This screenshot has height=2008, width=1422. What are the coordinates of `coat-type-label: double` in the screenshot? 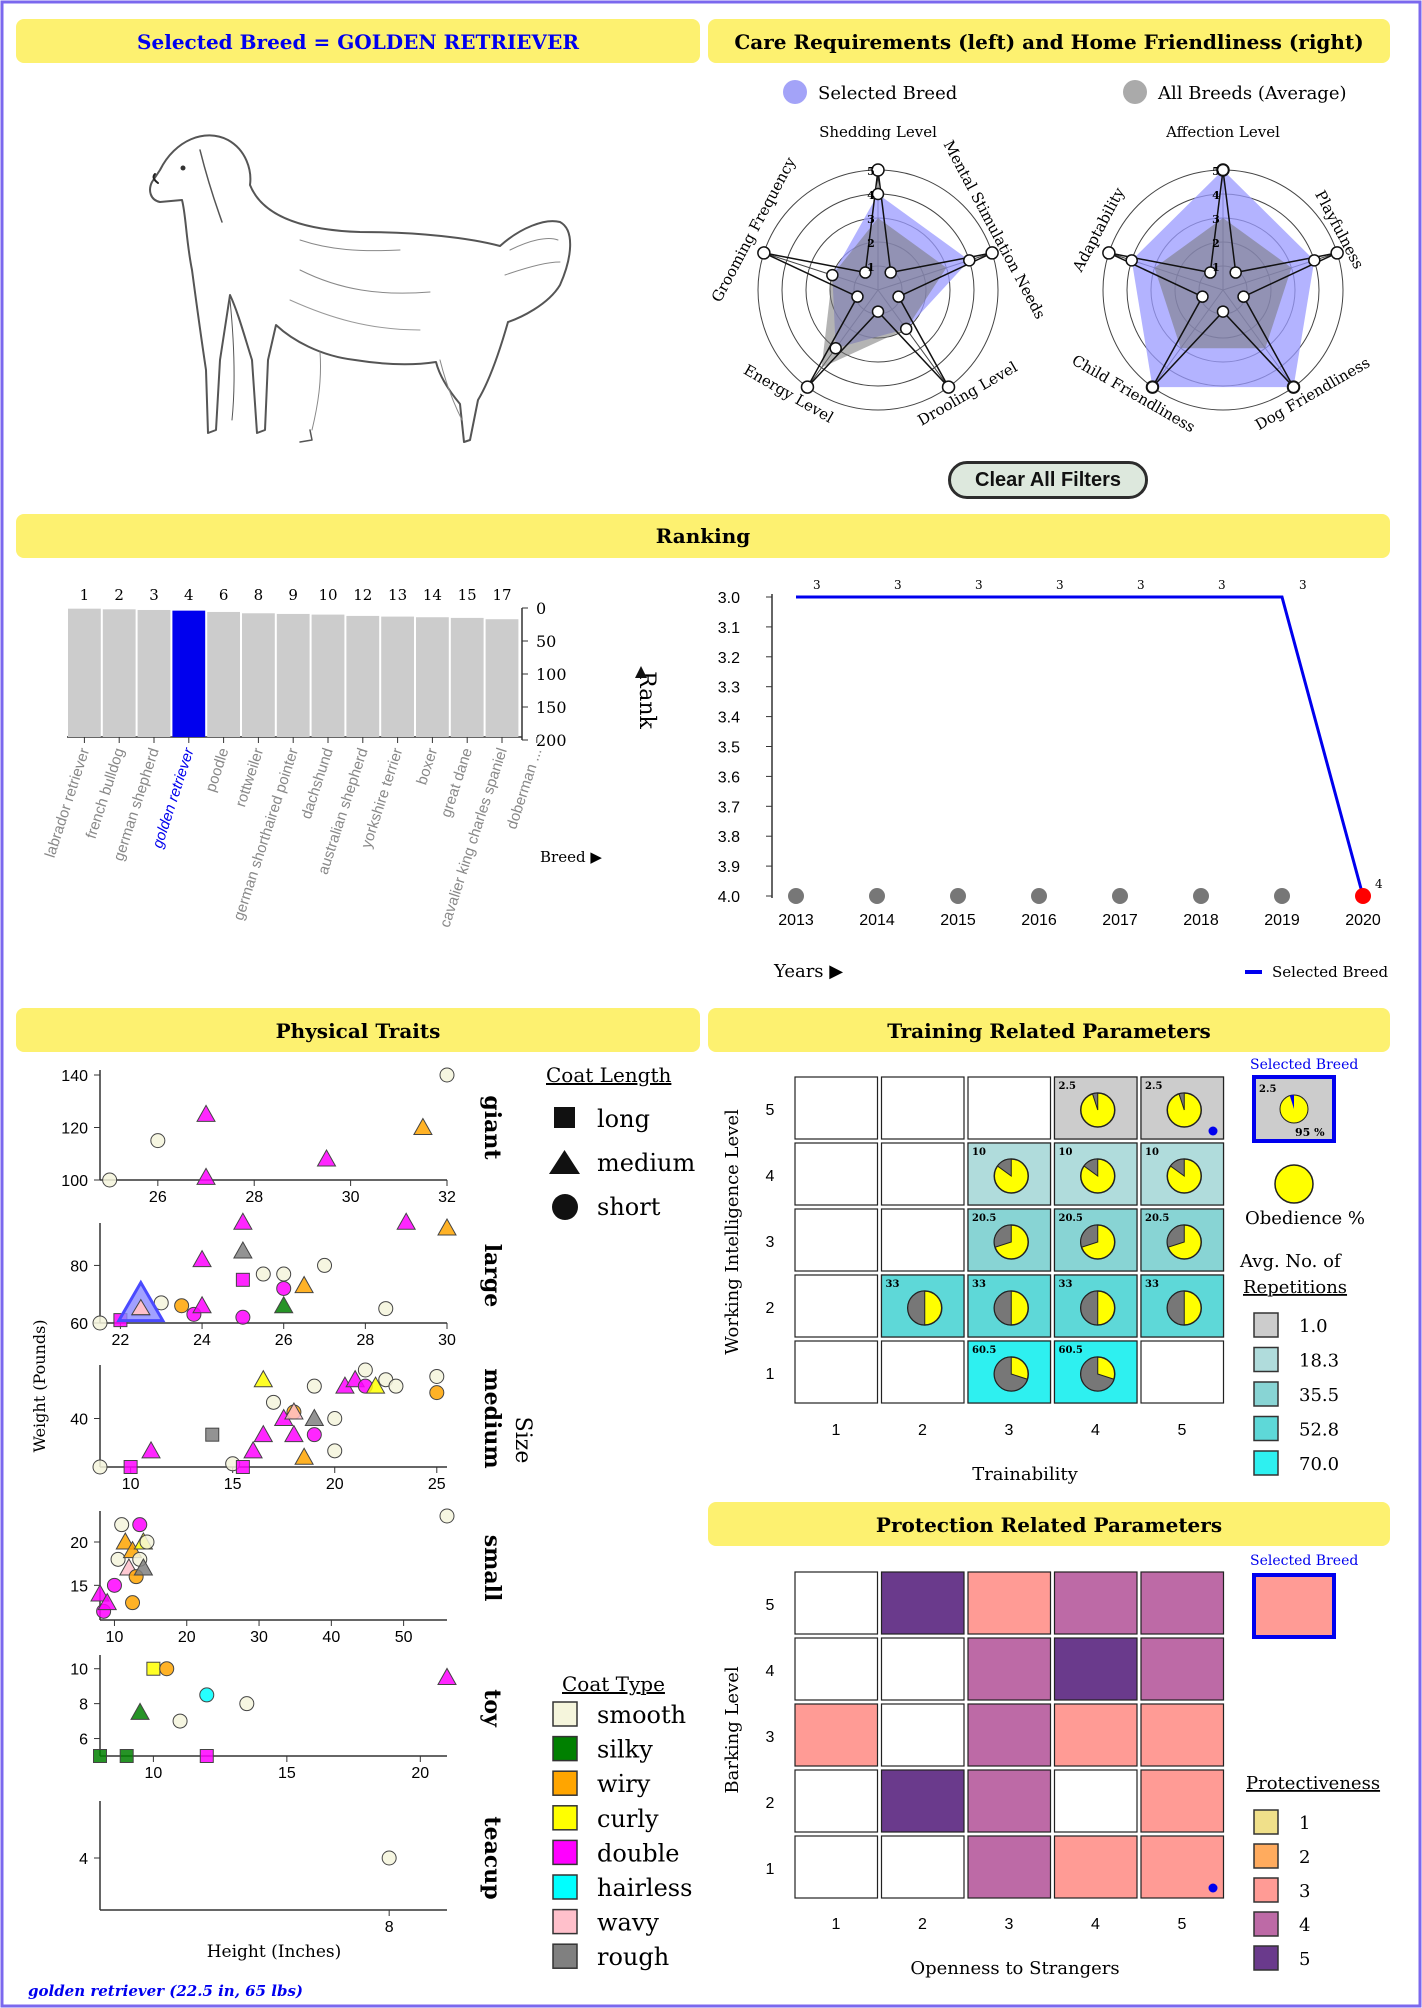 It's located at (638, 1853).